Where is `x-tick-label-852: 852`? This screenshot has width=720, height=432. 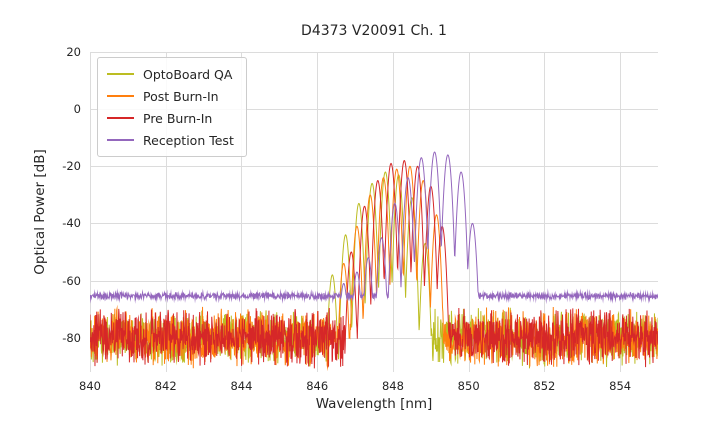 x-tick-label-852: 852 is located at coordinates (544, 386).